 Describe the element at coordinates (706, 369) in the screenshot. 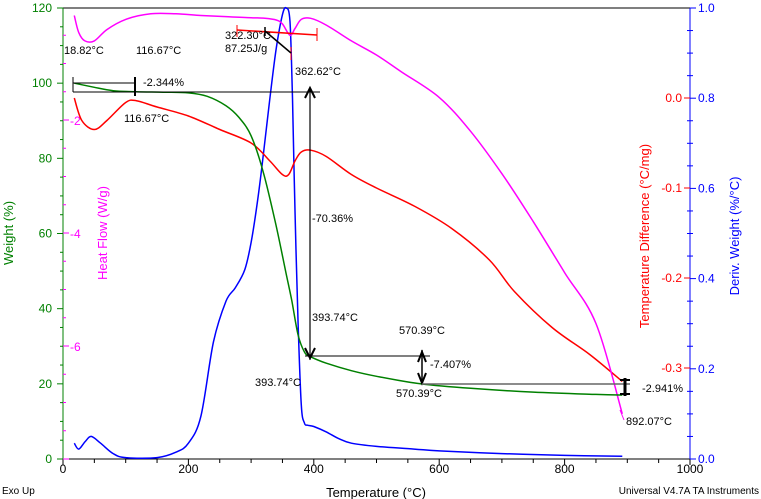

I see `deriv-weight-tick-label: 0.2` at that location.